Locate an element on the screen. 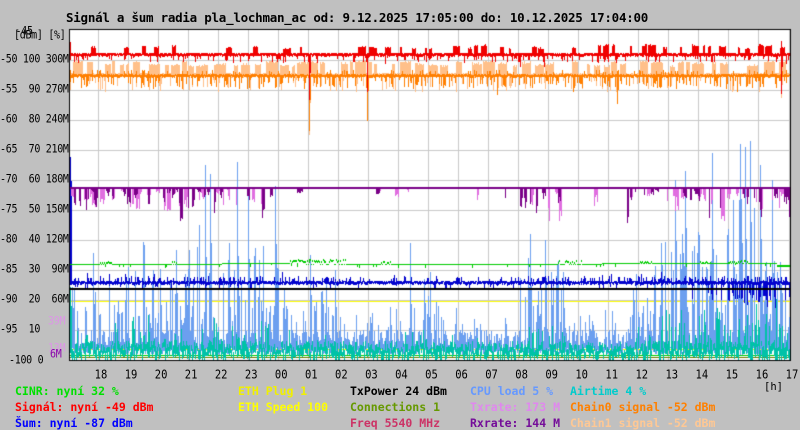 The width and height of the screenshot is (800, 430). x-axis-hour-label: 15 is located at coordinates (732, 375).